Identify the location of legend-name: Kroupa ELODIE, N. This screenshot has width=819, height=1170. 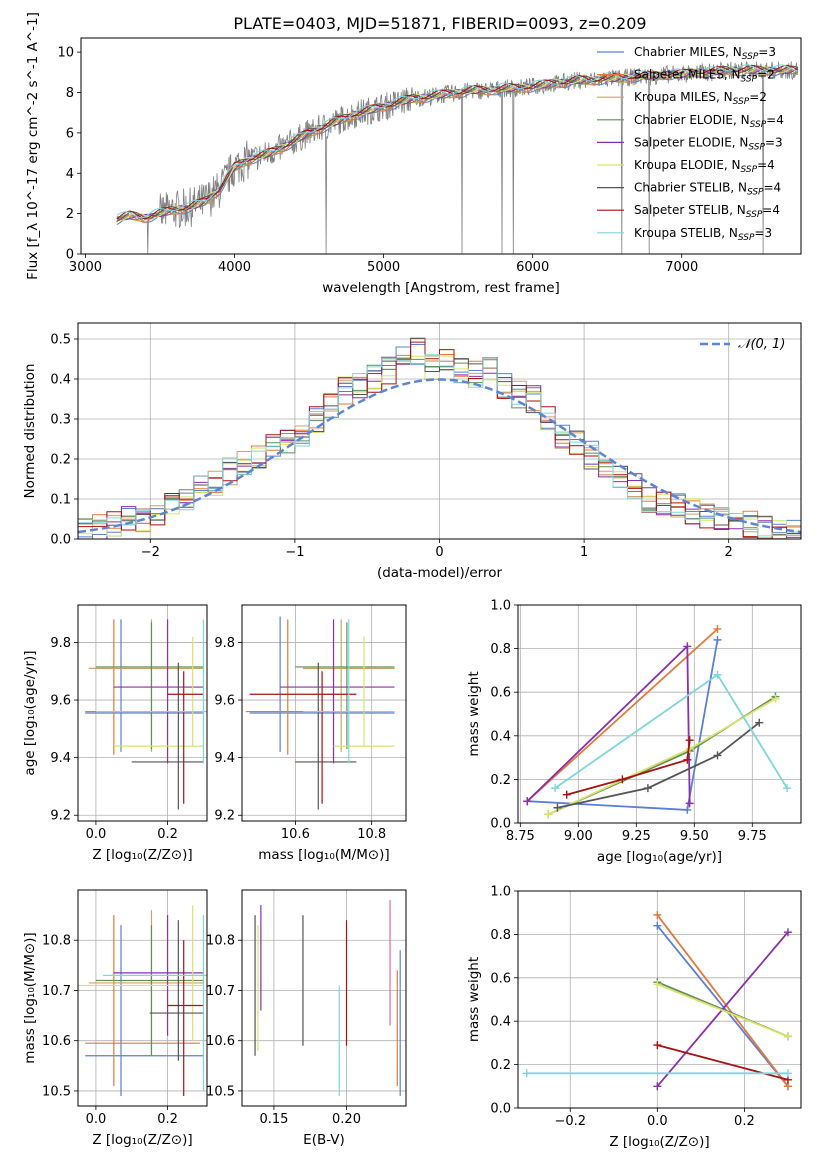
(687, 165).